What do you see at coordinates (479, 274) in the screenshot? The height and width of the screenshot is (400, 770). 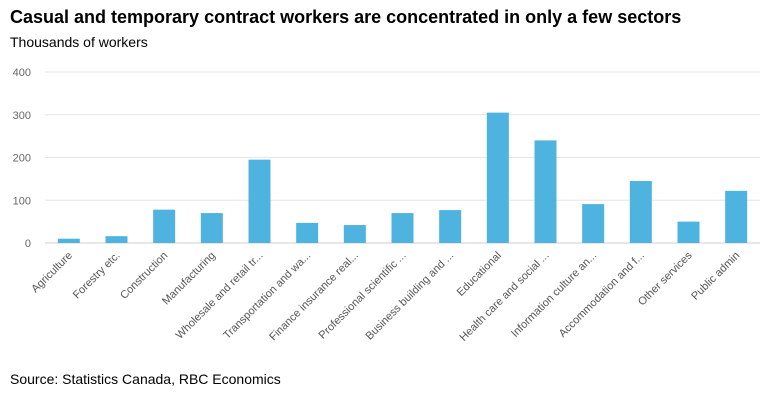 I see `x-tick-label: Educational` at bounding box center [479, 274].